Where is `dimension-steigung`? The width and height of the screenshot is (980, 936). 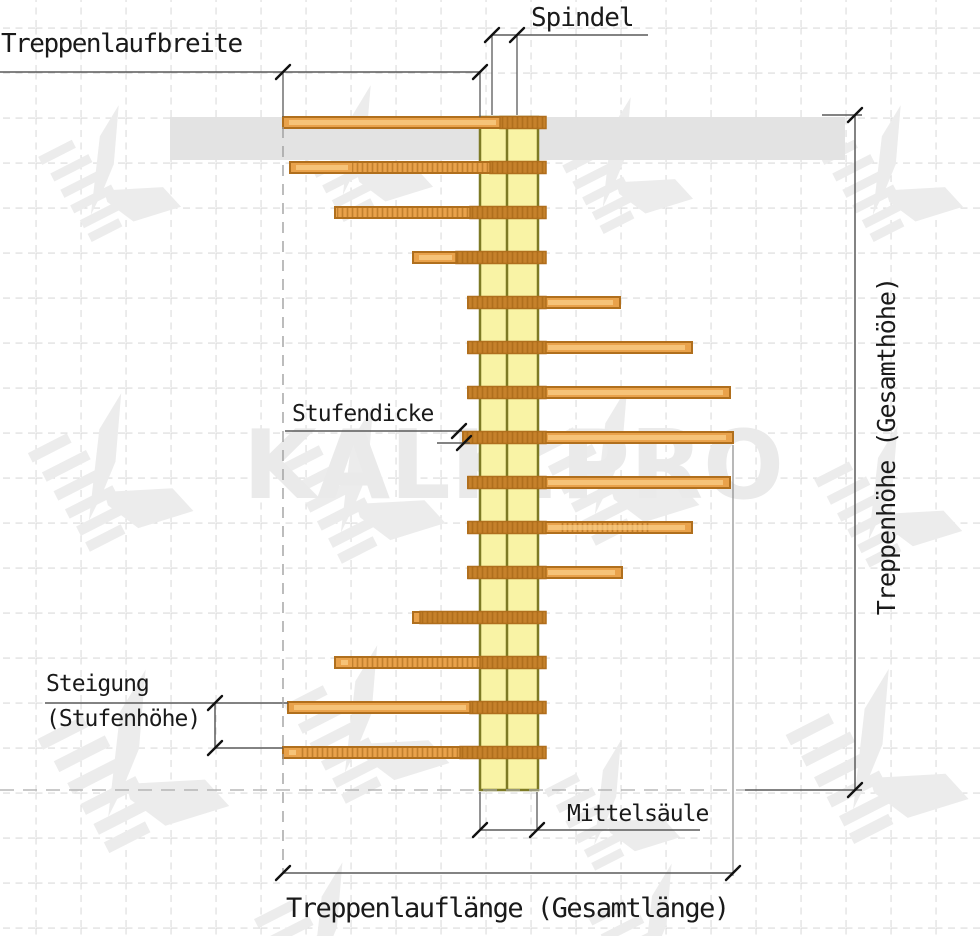 dimension-steigung is located at coordinates (166, 725).